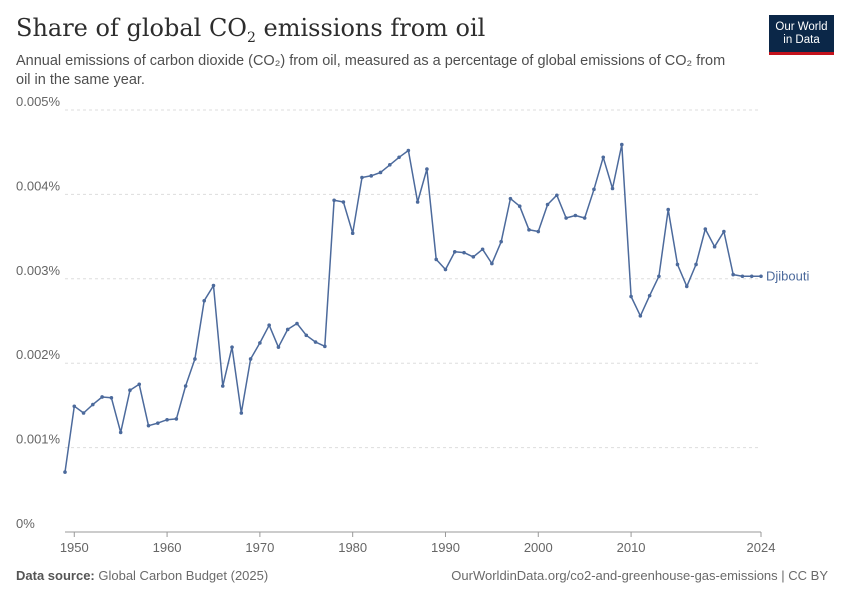 Image resolution: width=850 pixels, height=600 pixels. Describe the element at coordinates (787, 275) in the screenshot. I see `series-label: Djibouti` at that location.